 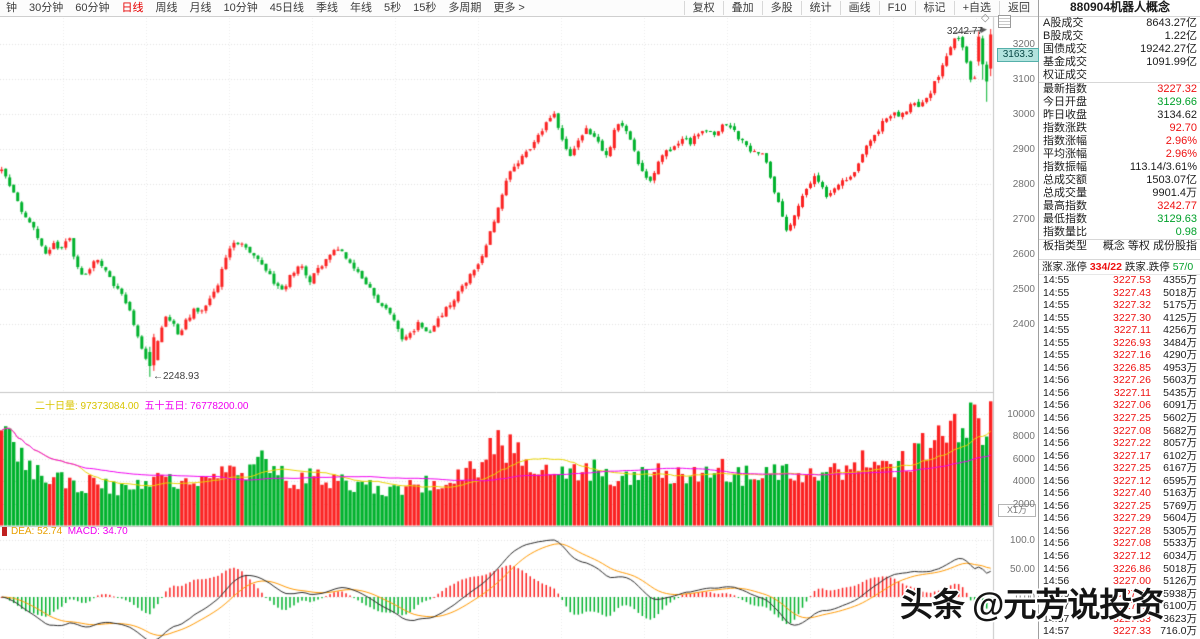 What do you see at coordinates (1119, 102) in the screenshot?
I see `summary-row-6: 今日开盘 3129.66` at bounding box center [1119, 102].